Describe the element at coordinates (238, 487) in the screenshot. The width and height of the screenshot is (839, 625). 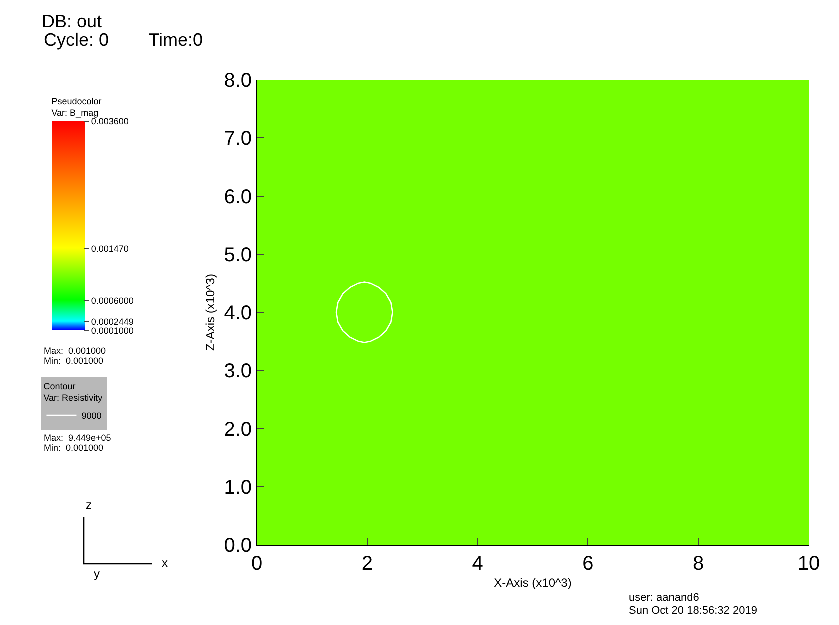
I see `y-tick-label: 1.0` at that location.